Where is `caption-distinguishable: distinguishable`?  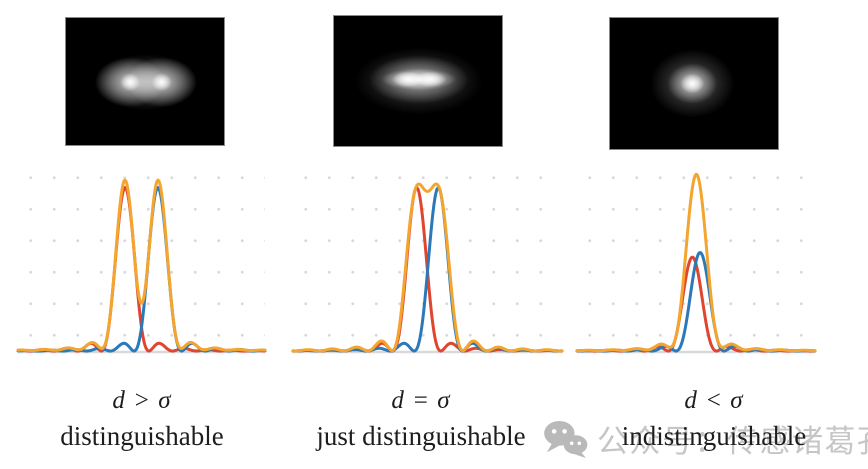 caption-distinguishable: distinguishable is located at coordinates (142, 436).